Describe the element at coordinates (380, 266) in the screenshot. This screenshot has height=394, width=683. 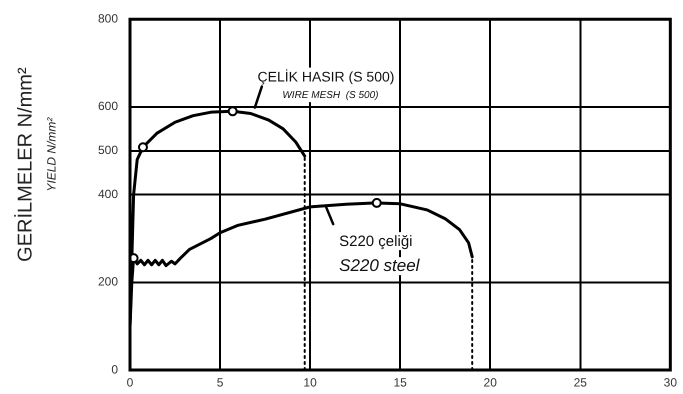
I see `annotation: S220 steel` at that location.